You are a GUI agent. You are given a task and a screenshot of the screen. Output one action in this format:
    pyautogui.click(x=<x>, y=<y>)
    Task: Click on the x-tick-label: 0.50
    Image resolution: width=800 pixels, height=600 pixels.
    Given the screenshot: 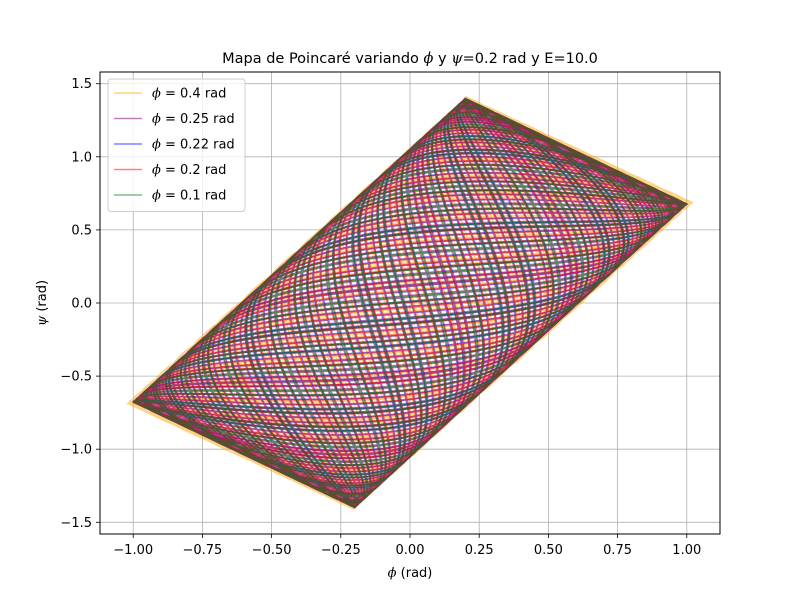 What is the action you would take?
    pyautogui.click(x=548, y=550)
    